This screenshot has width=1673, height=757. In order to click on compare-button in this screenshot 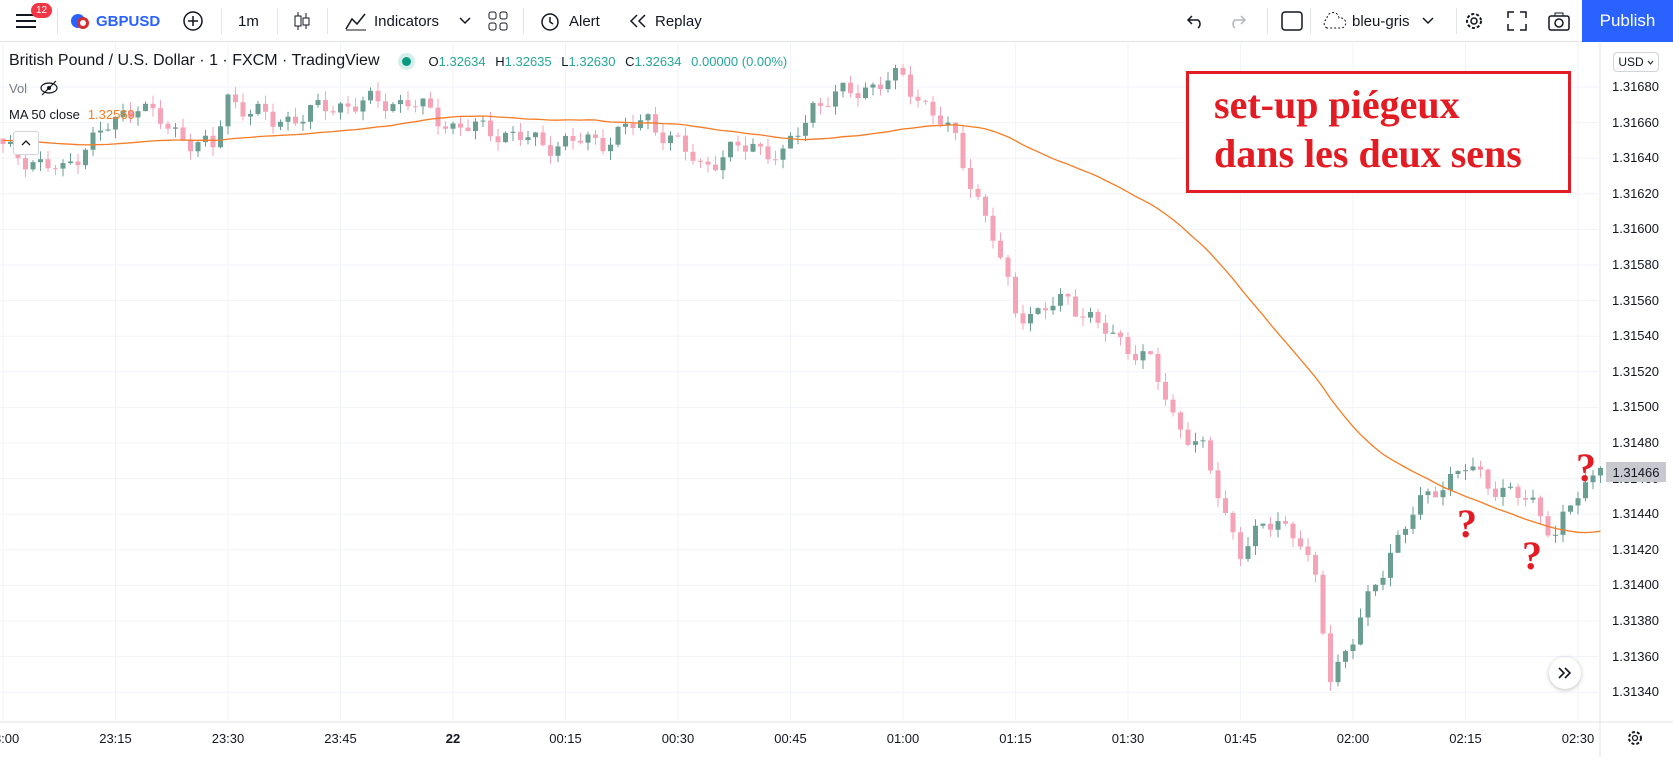, I will do `click(193, 21)`.